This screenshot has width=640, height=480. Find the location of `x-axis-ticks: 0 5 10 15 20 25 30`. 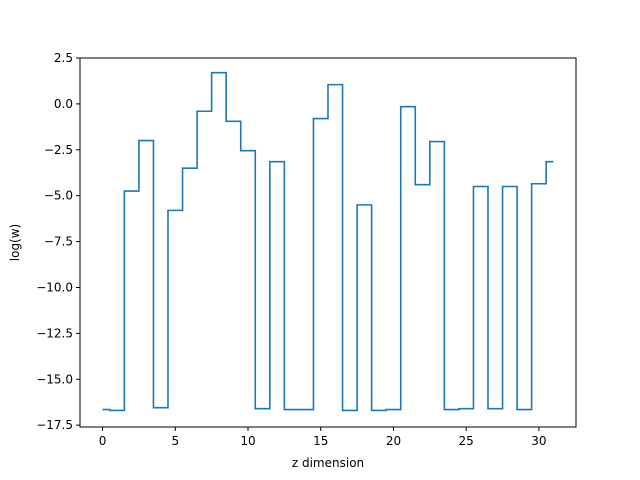

x-axis-ticks: 0 5 10 15 20 25 30 is located at coordinates (323, 437).